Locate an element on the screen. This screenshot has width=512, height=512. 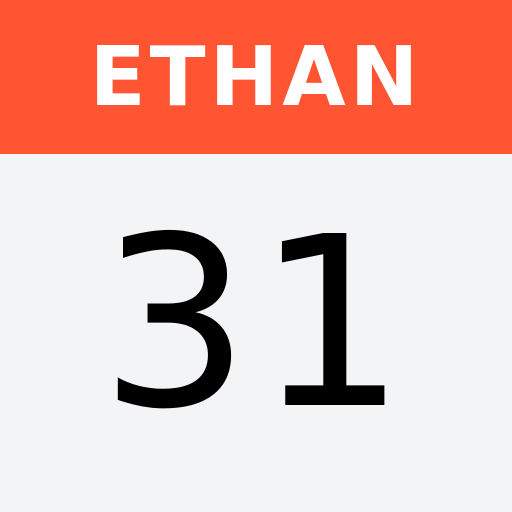
calendar-header-label: ETHAN is located at coordinates (256, 77).